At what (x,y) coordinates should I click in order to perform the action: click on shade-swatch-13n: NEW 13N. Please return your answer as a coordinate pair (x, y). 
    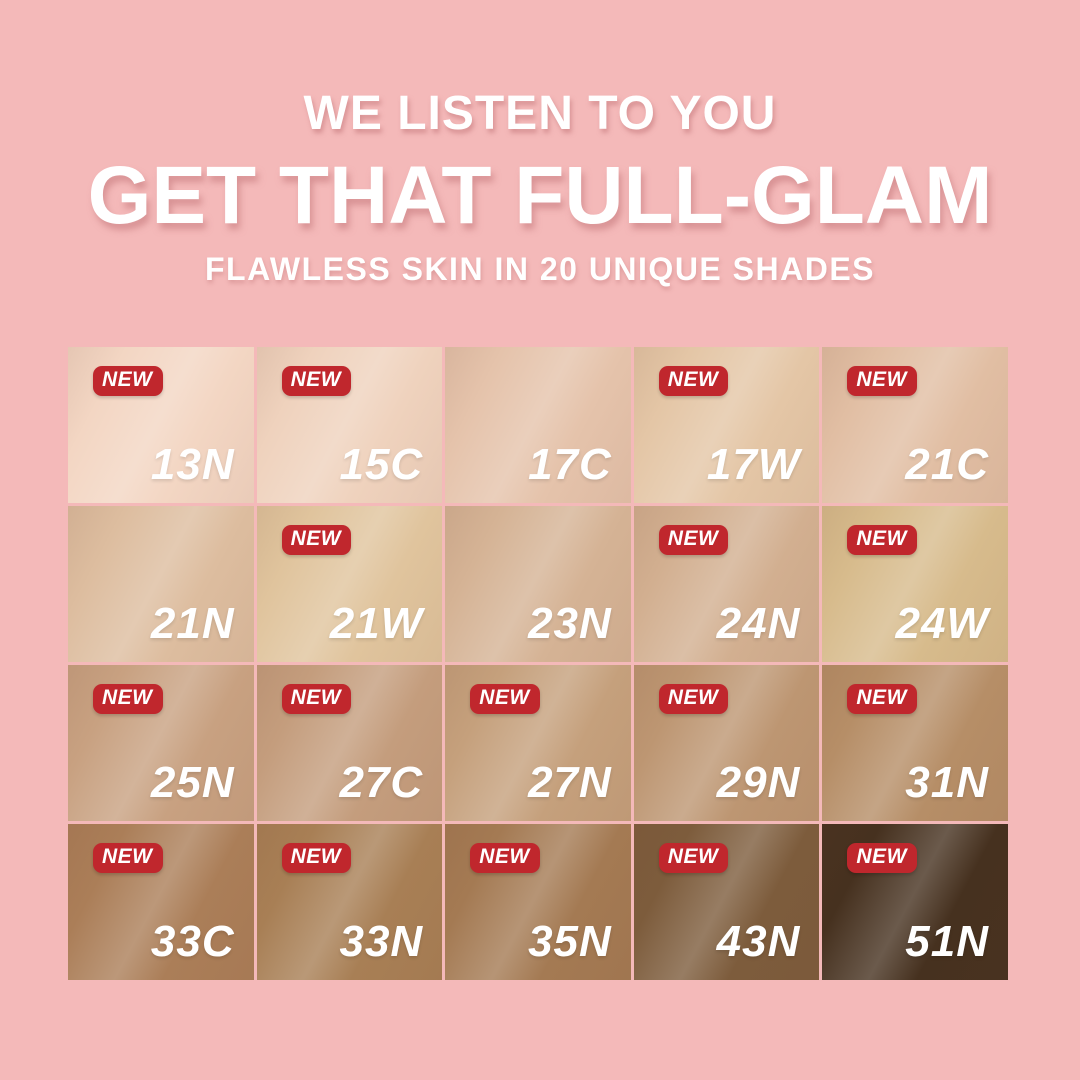
    Looking at the image, I should click on (161, 425).